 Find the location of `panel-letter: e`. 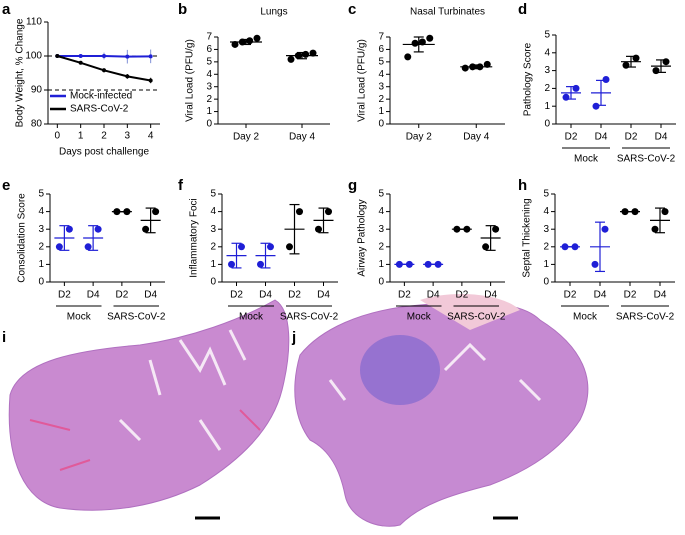

panel-letter: e is located at coordinates (6, 185).